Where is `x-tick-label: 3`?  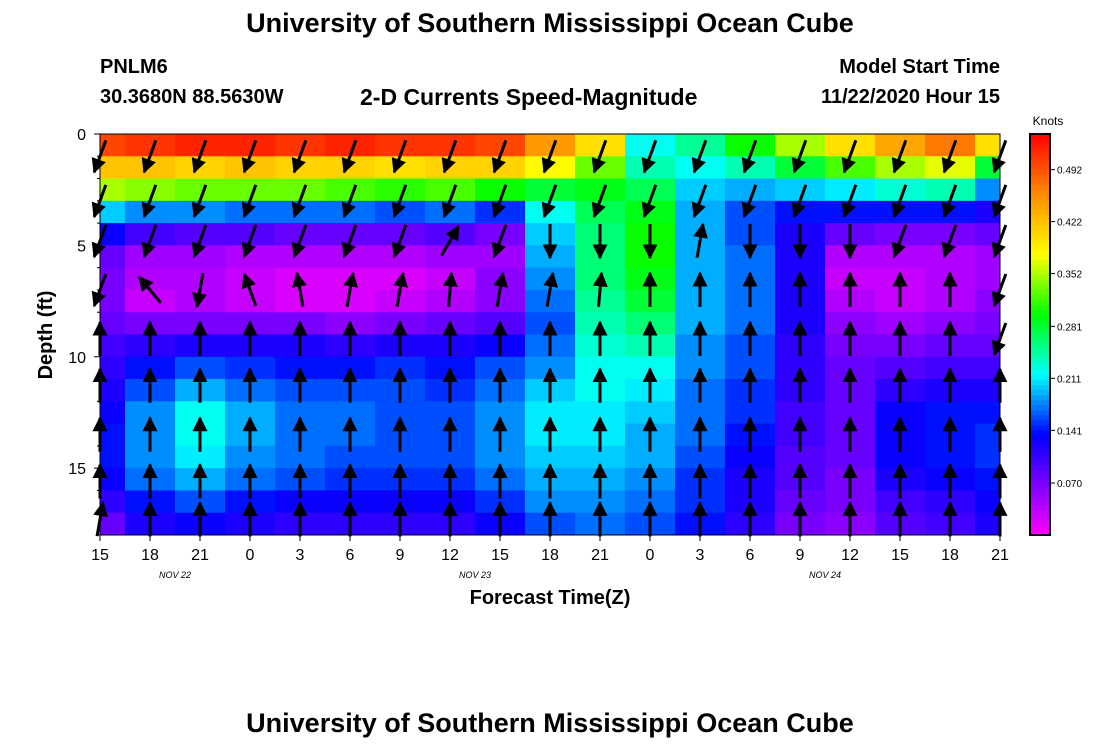 x-tick-label: 3 is located at coordinates (300, 555).